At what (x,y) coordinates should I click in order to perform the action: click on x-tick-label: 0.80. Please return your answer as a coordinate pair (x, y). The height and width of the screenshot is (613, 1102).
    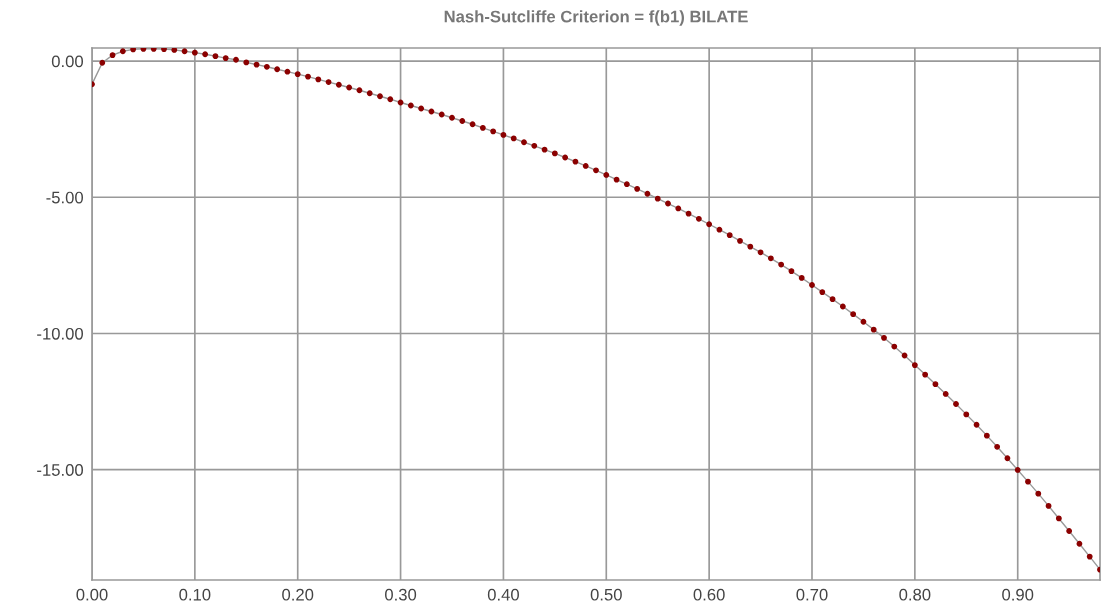
    Looking at the image, I should click on (915, 594).